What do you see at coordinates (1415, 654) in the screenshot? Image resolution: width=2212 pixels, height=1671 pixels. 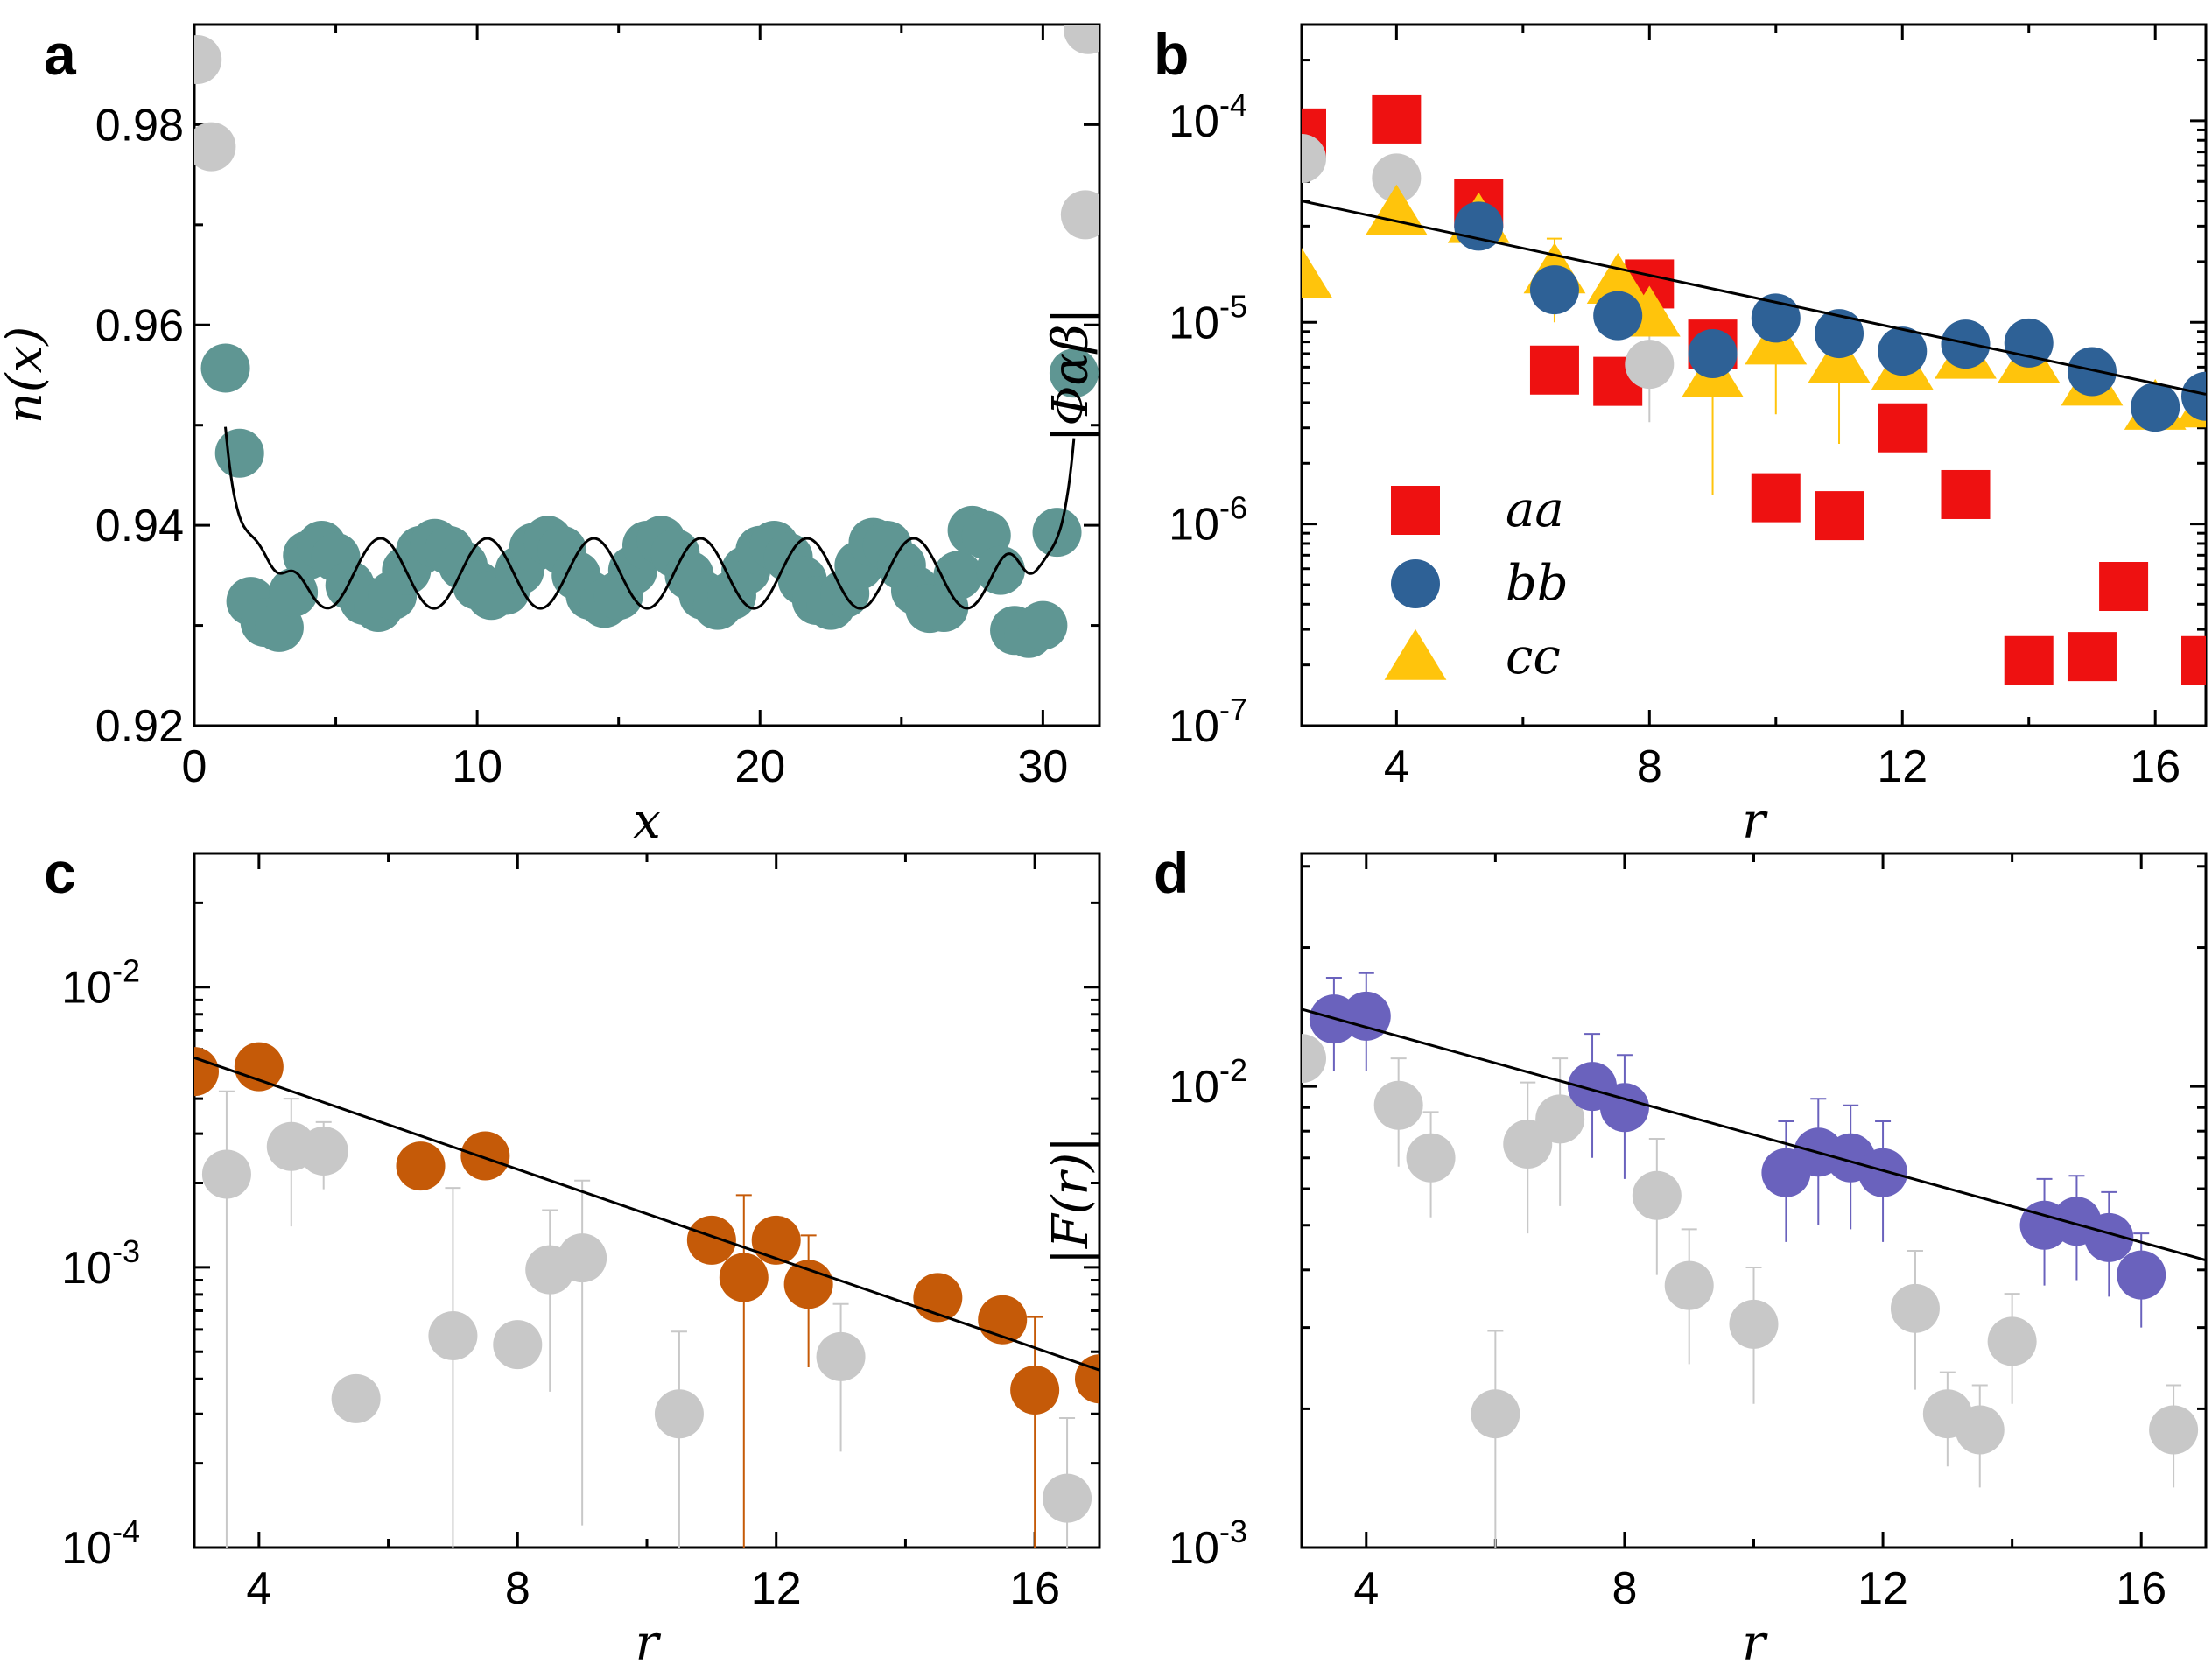 I see `legend-marker-cc` at bounding box center [1415, 654].